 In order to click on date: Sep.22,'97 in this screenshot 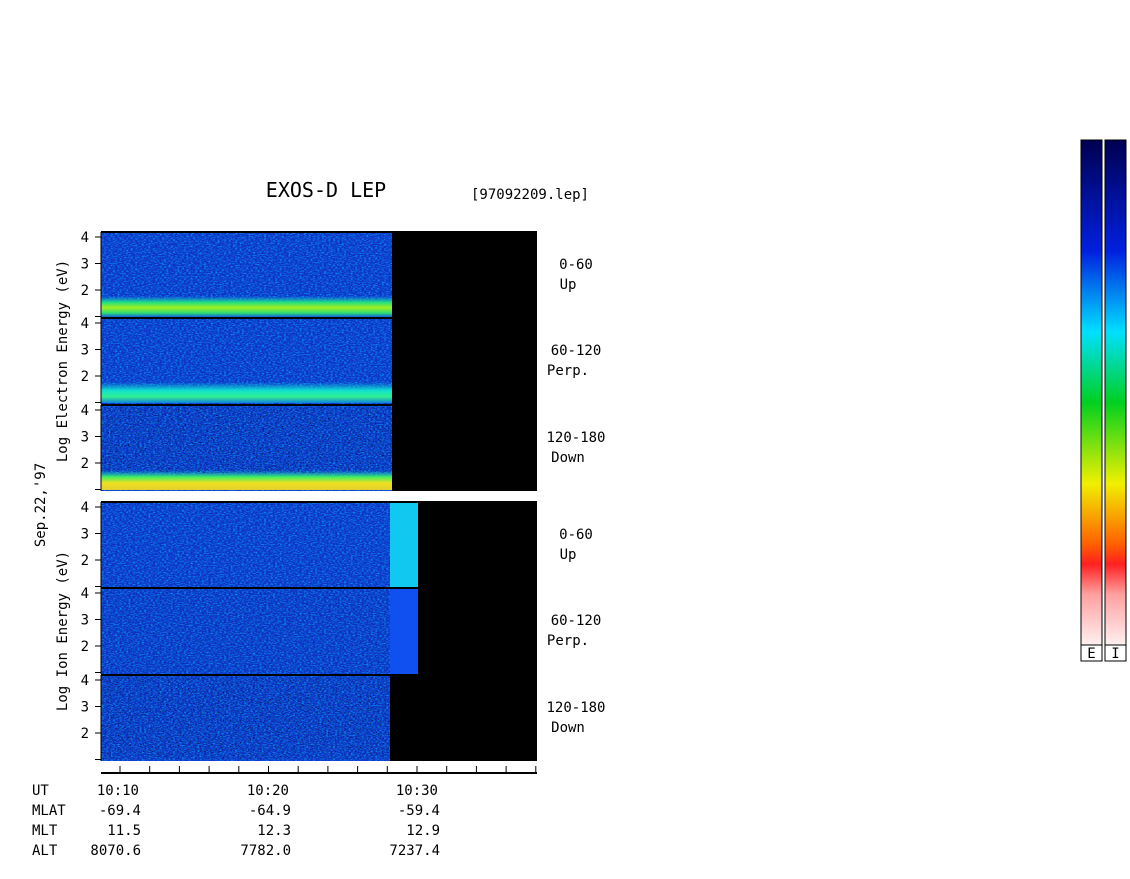, I will do `click(41, 505)`.